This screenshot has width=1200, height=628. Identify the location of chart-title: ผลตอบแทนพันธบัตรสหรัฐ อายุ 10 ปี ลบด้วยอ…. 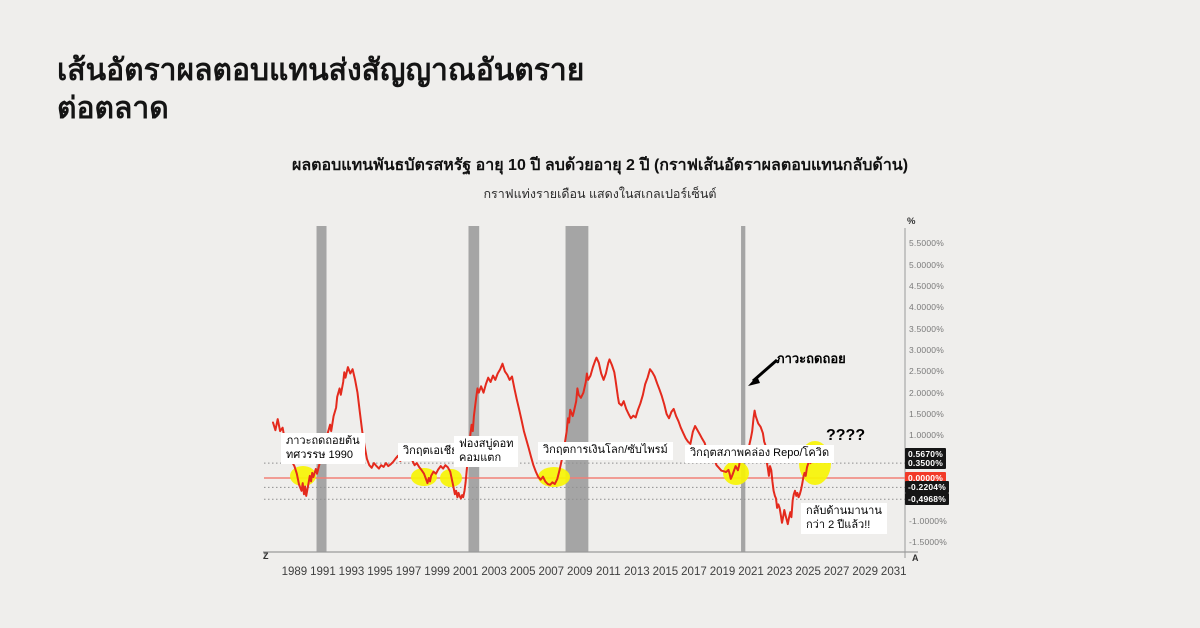
(600, 165).